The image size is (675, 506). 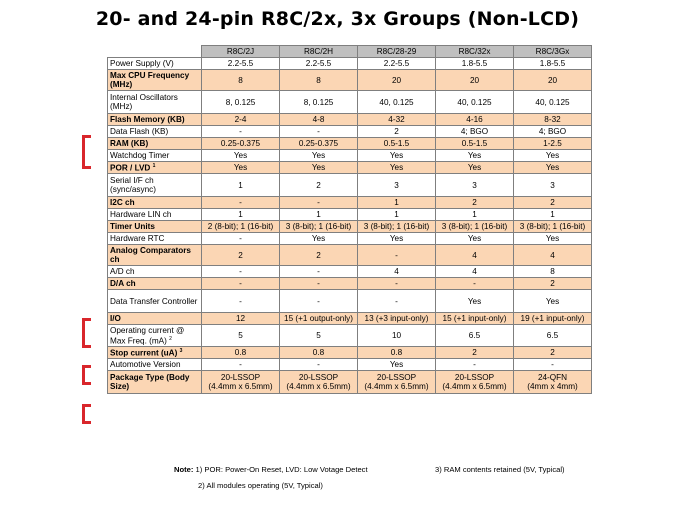 What do you see at coordinates (86, 152) in the screenshot?
I see `highlight-bracket-memory` at bounding box center [86, 152].